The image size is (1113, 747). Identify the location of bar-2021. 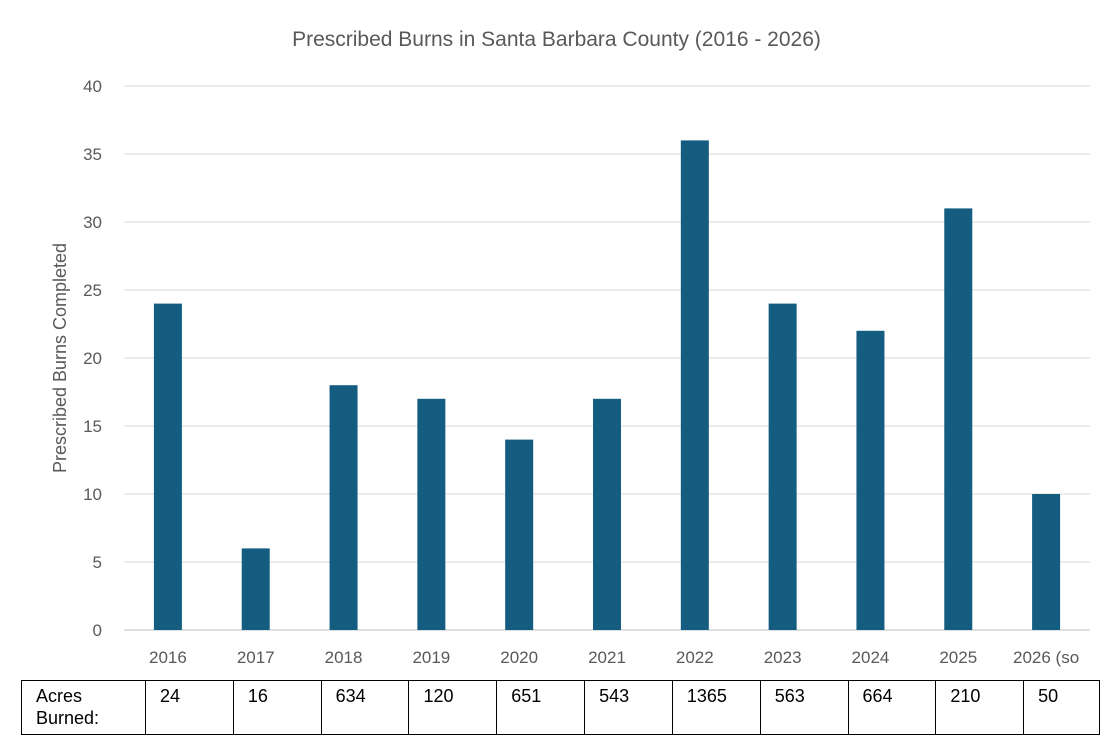
(607, 514).